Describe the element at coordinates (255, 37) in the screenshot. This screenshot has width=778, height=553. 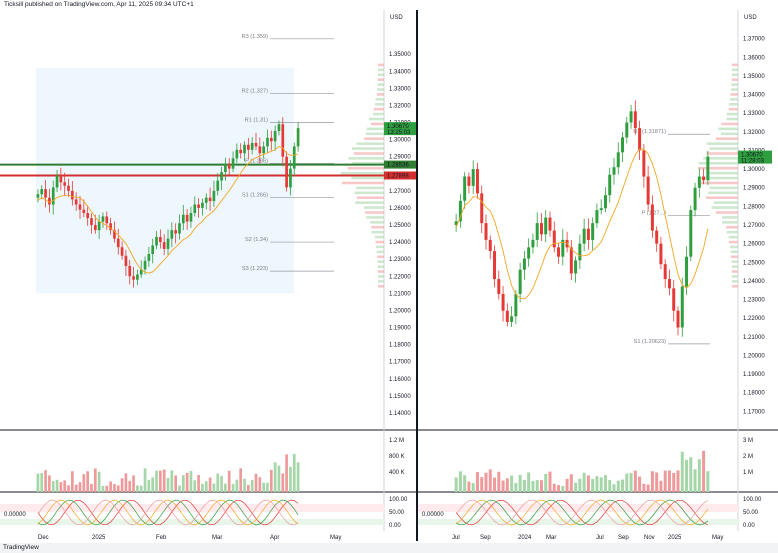
I see `pivot-level-label: R3 (1.359)` at that location.